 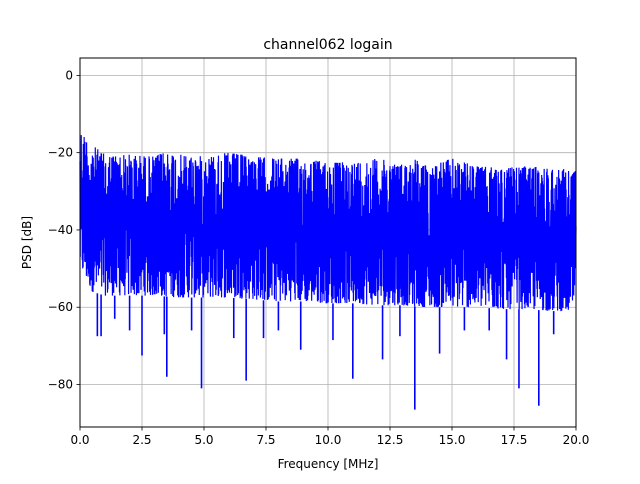 I want to click on chart-title: channel062 logain, so click(x=327, y=45).